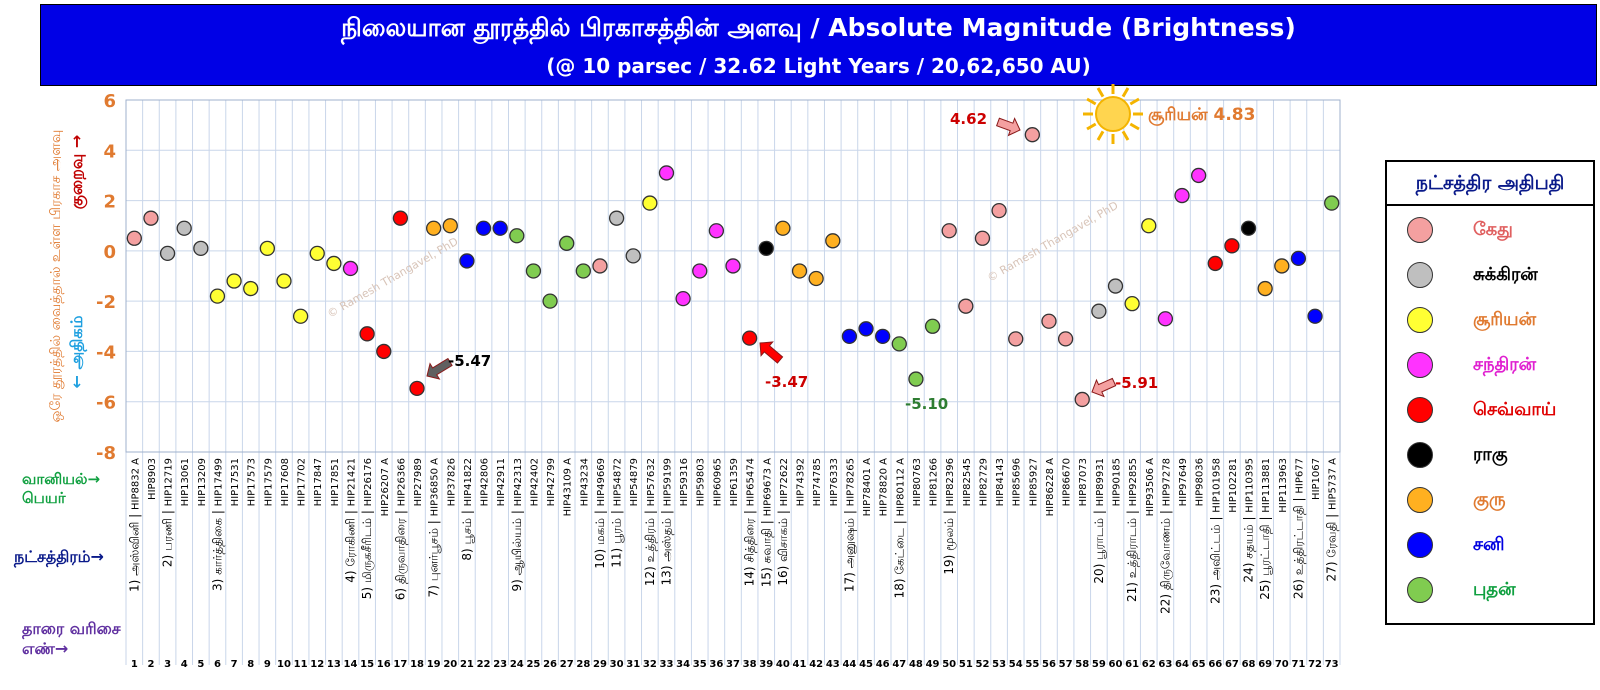 This screenshot has height=690, width=1600. I want to click on hip-label-group: 2) பரணி | HIP12719, so click(168, 512).